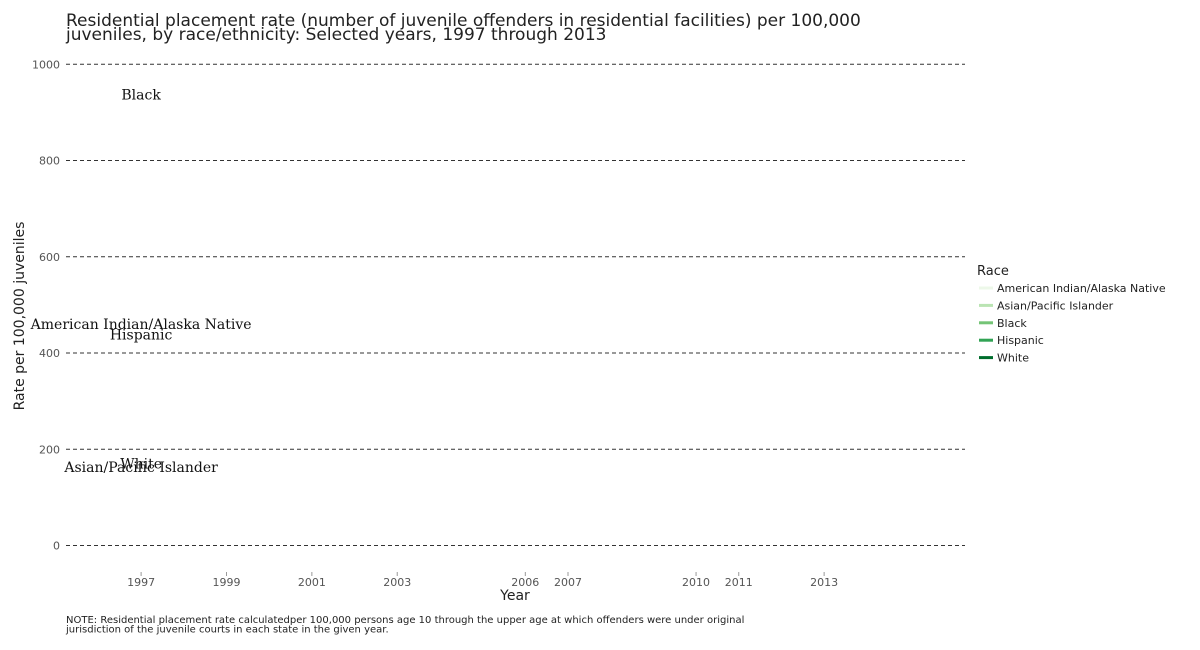  Describe the element at coordinates (56, 546) in the screenshot. I see `y-tick-label: 0` at that location.